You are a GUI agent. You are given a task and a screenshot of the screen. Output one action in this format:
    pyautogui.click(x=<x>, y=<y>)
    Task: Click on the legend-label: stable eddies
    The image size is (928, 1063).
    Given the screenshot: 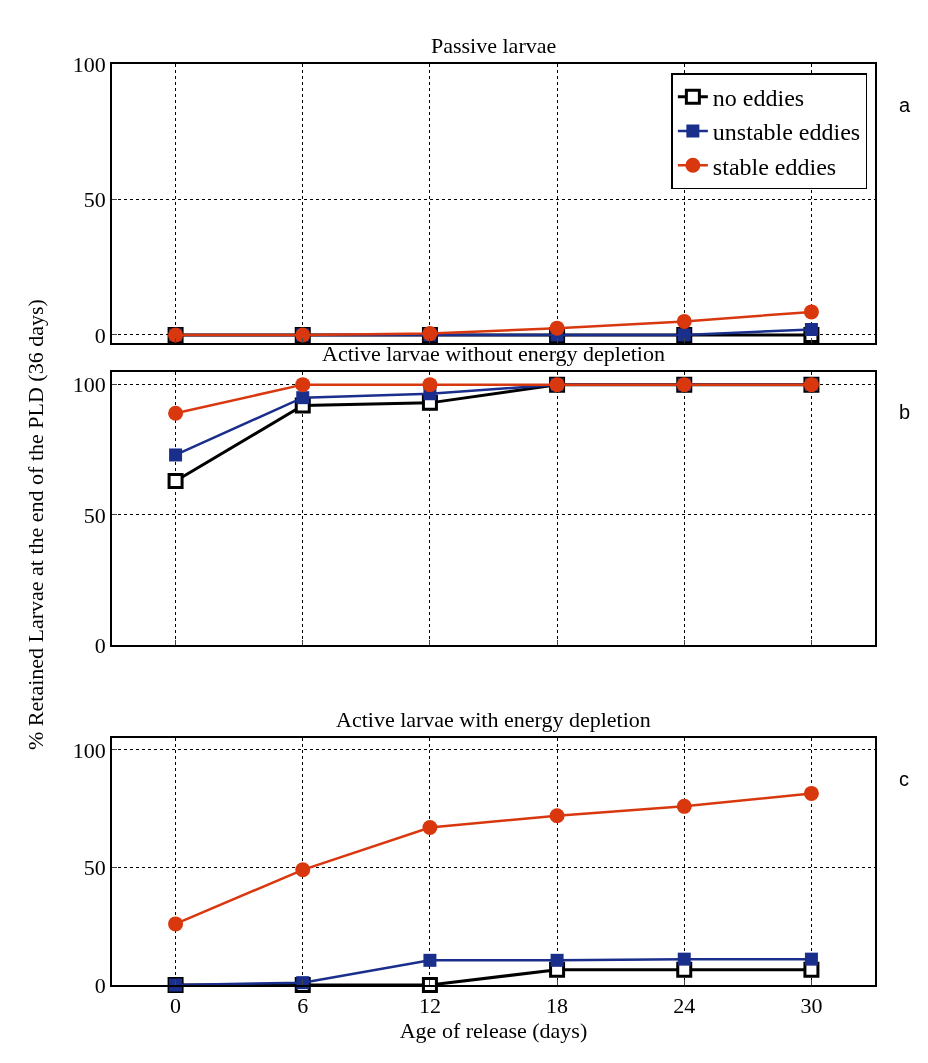 What is the action you would take?
    pyautogui.click(x=774, y=166)
    